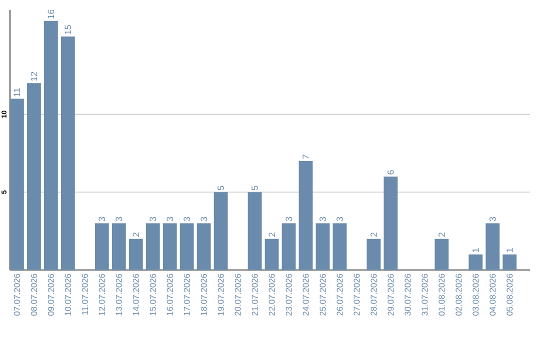 The image size is (540, 340). Describe the element at coordinates (17, 295) in the screenshot. I see `x-tick-label: 07.07.2026` at that location.